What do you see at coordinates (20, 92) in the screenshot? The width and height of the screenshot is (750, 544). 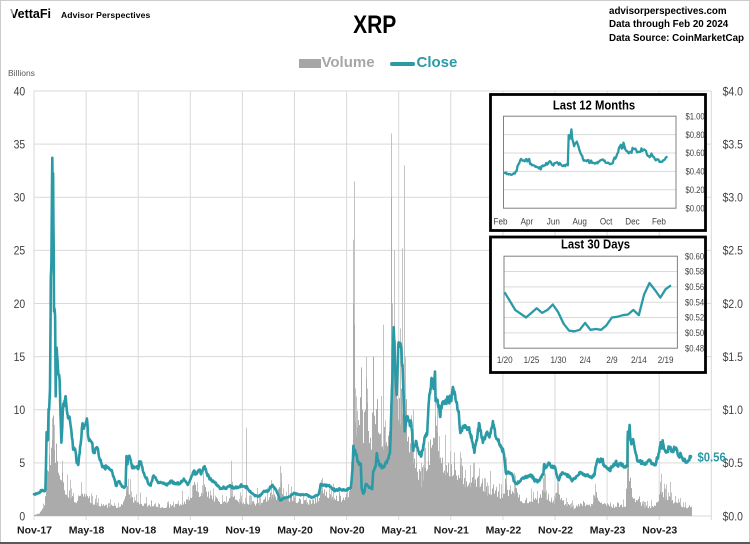 I see `svg-text: 40` at bounding box center [20, 92].